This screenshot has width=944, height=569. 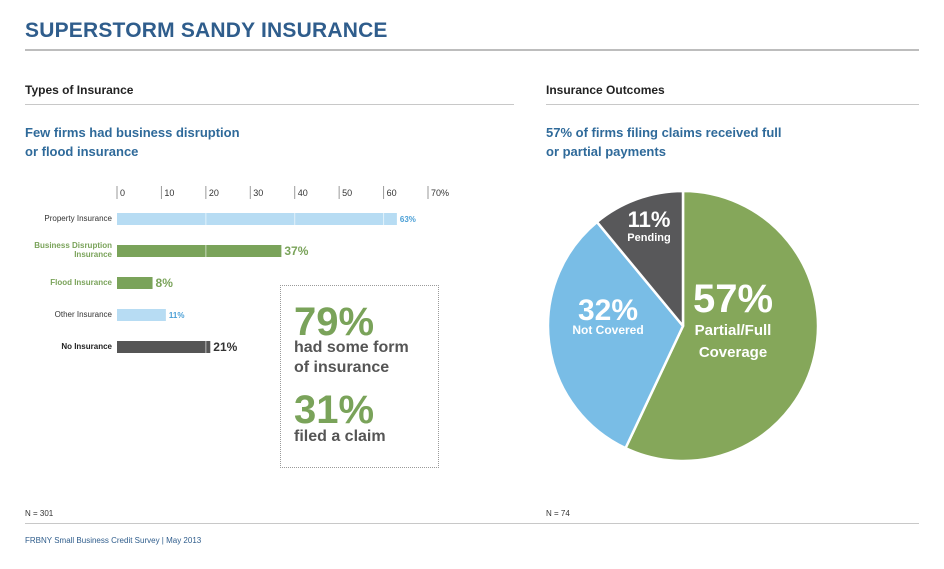 I want to click on left-section-heading: Types of Insurance, so click(x=79, y=90).